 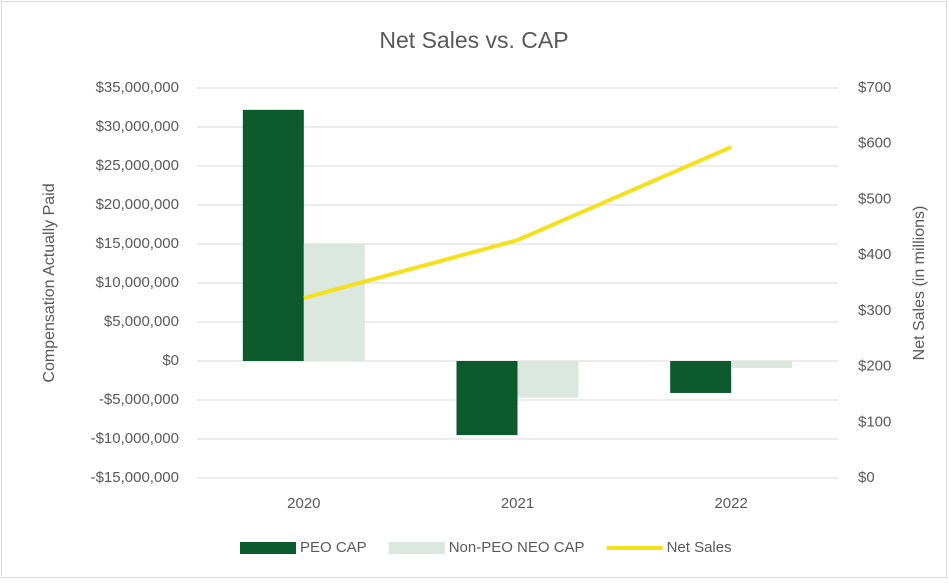 What do you see at coordinates (874, 198) in the screenshot?
I see `y2-tick-label: $500` at bounding box center [874, 198].